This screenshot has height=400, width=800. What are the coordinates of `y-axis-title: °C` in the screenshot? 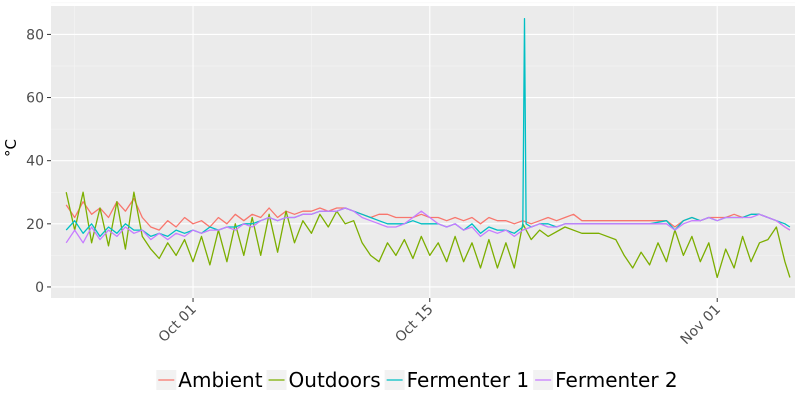 It's located at (11, 148).